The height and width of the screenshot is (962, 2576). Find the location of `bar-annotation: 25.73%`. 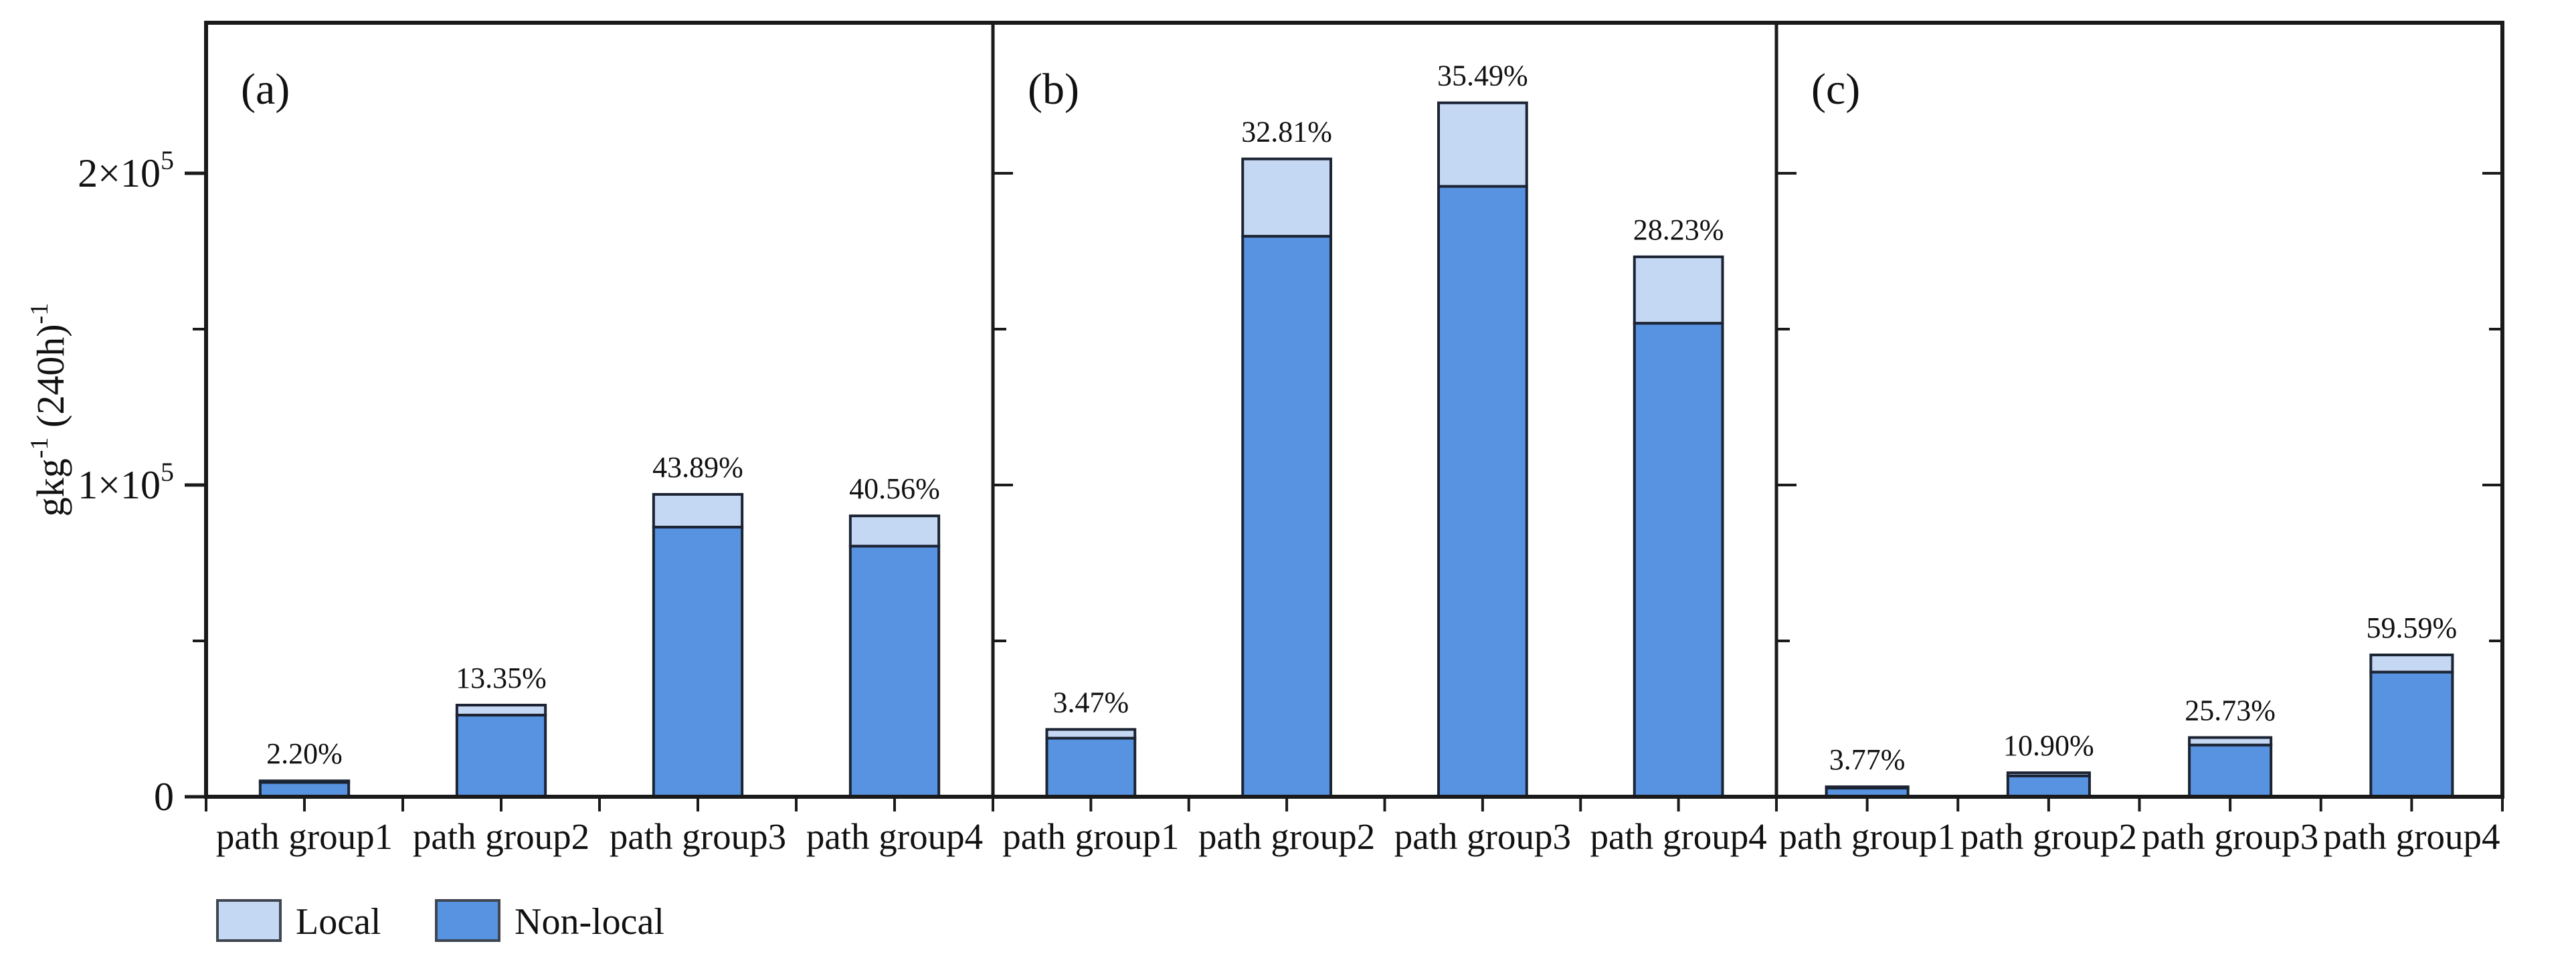

bar-annotation: 25.73% is located at coordinates (2230, 710).